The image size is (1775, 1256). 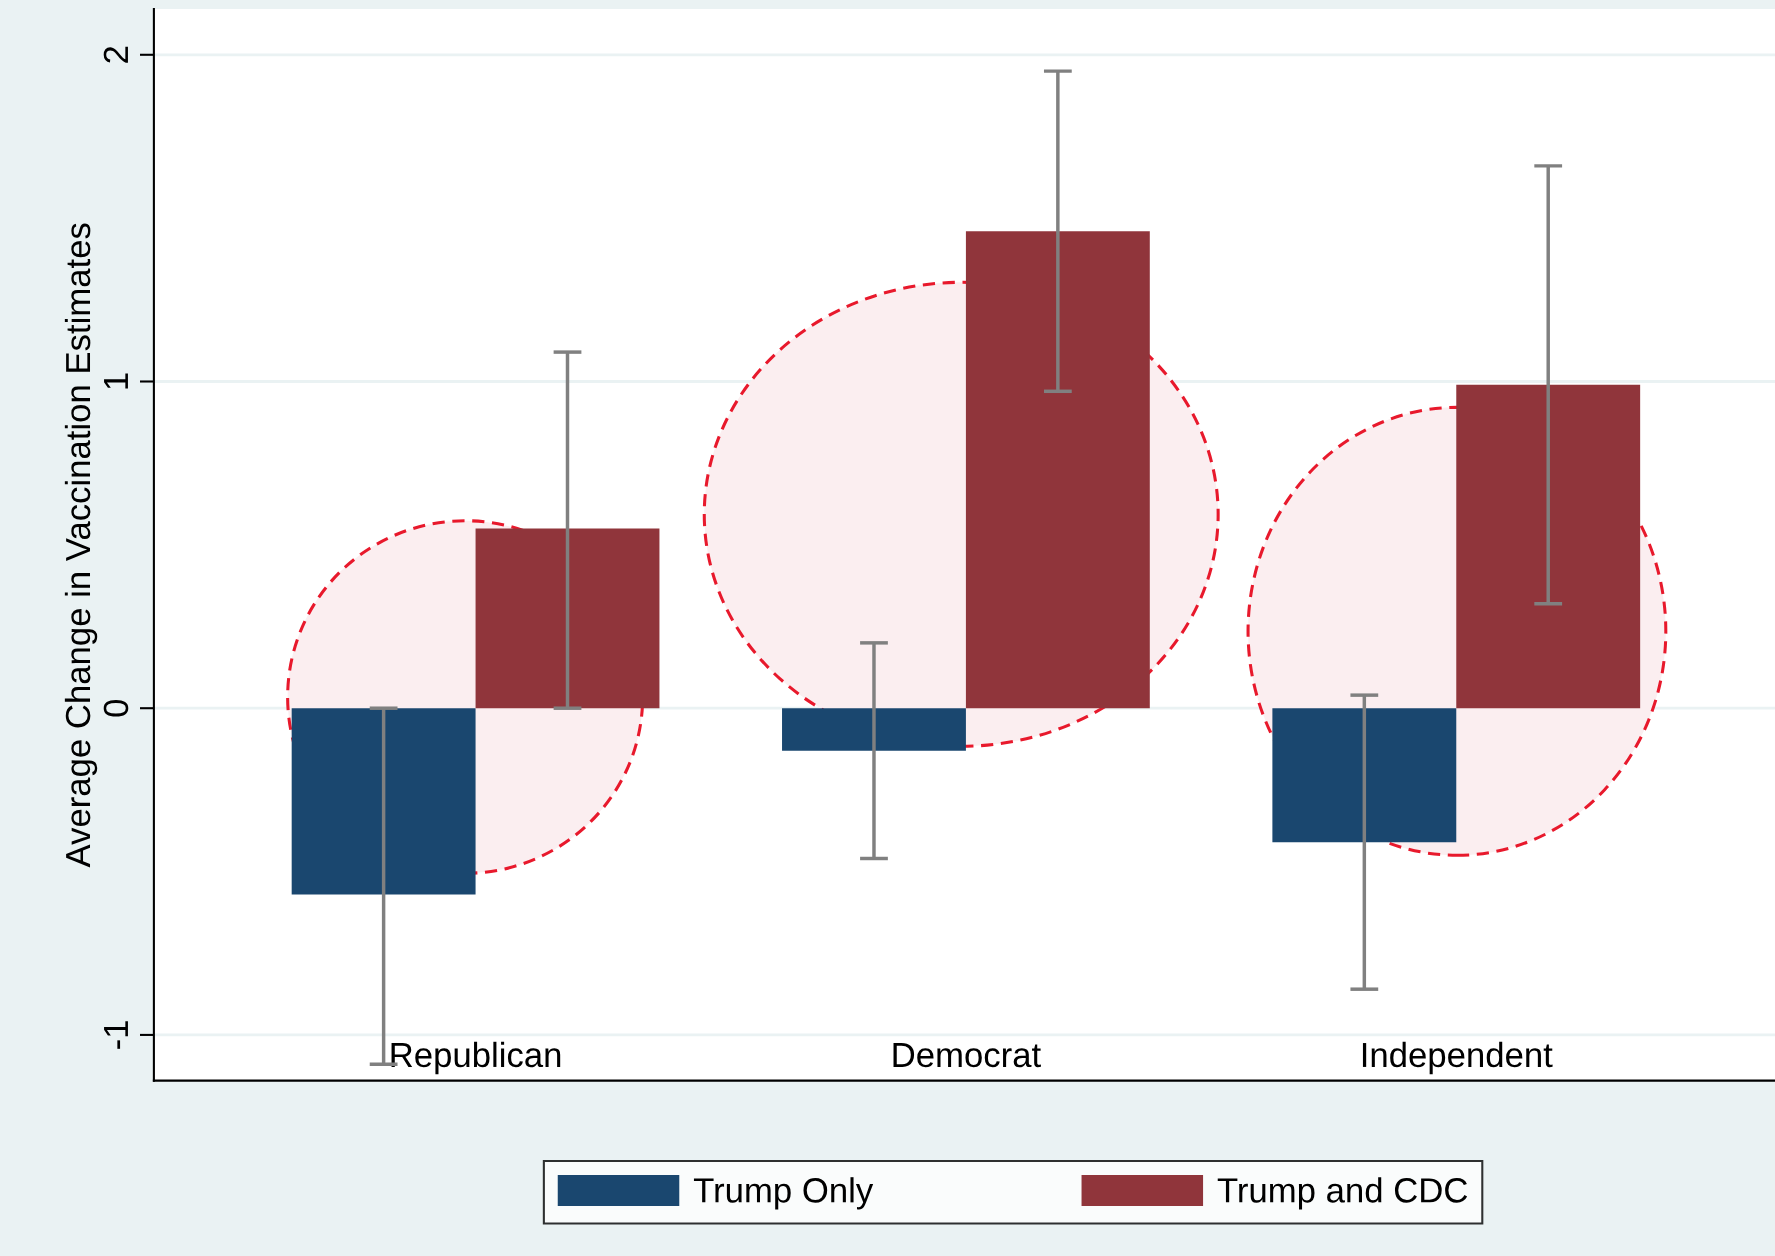 I want to click on y-tick-label: 0, so click(x=116, y=708).